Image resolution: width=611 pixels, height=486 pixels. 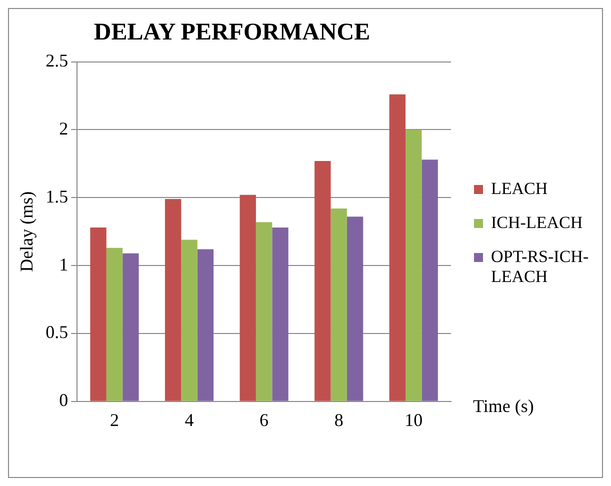 What do you see at coordinates (26, 231) in the screenshot?
I see `y-axis-title: Delay (ms)` at bounding box center [26, 231].